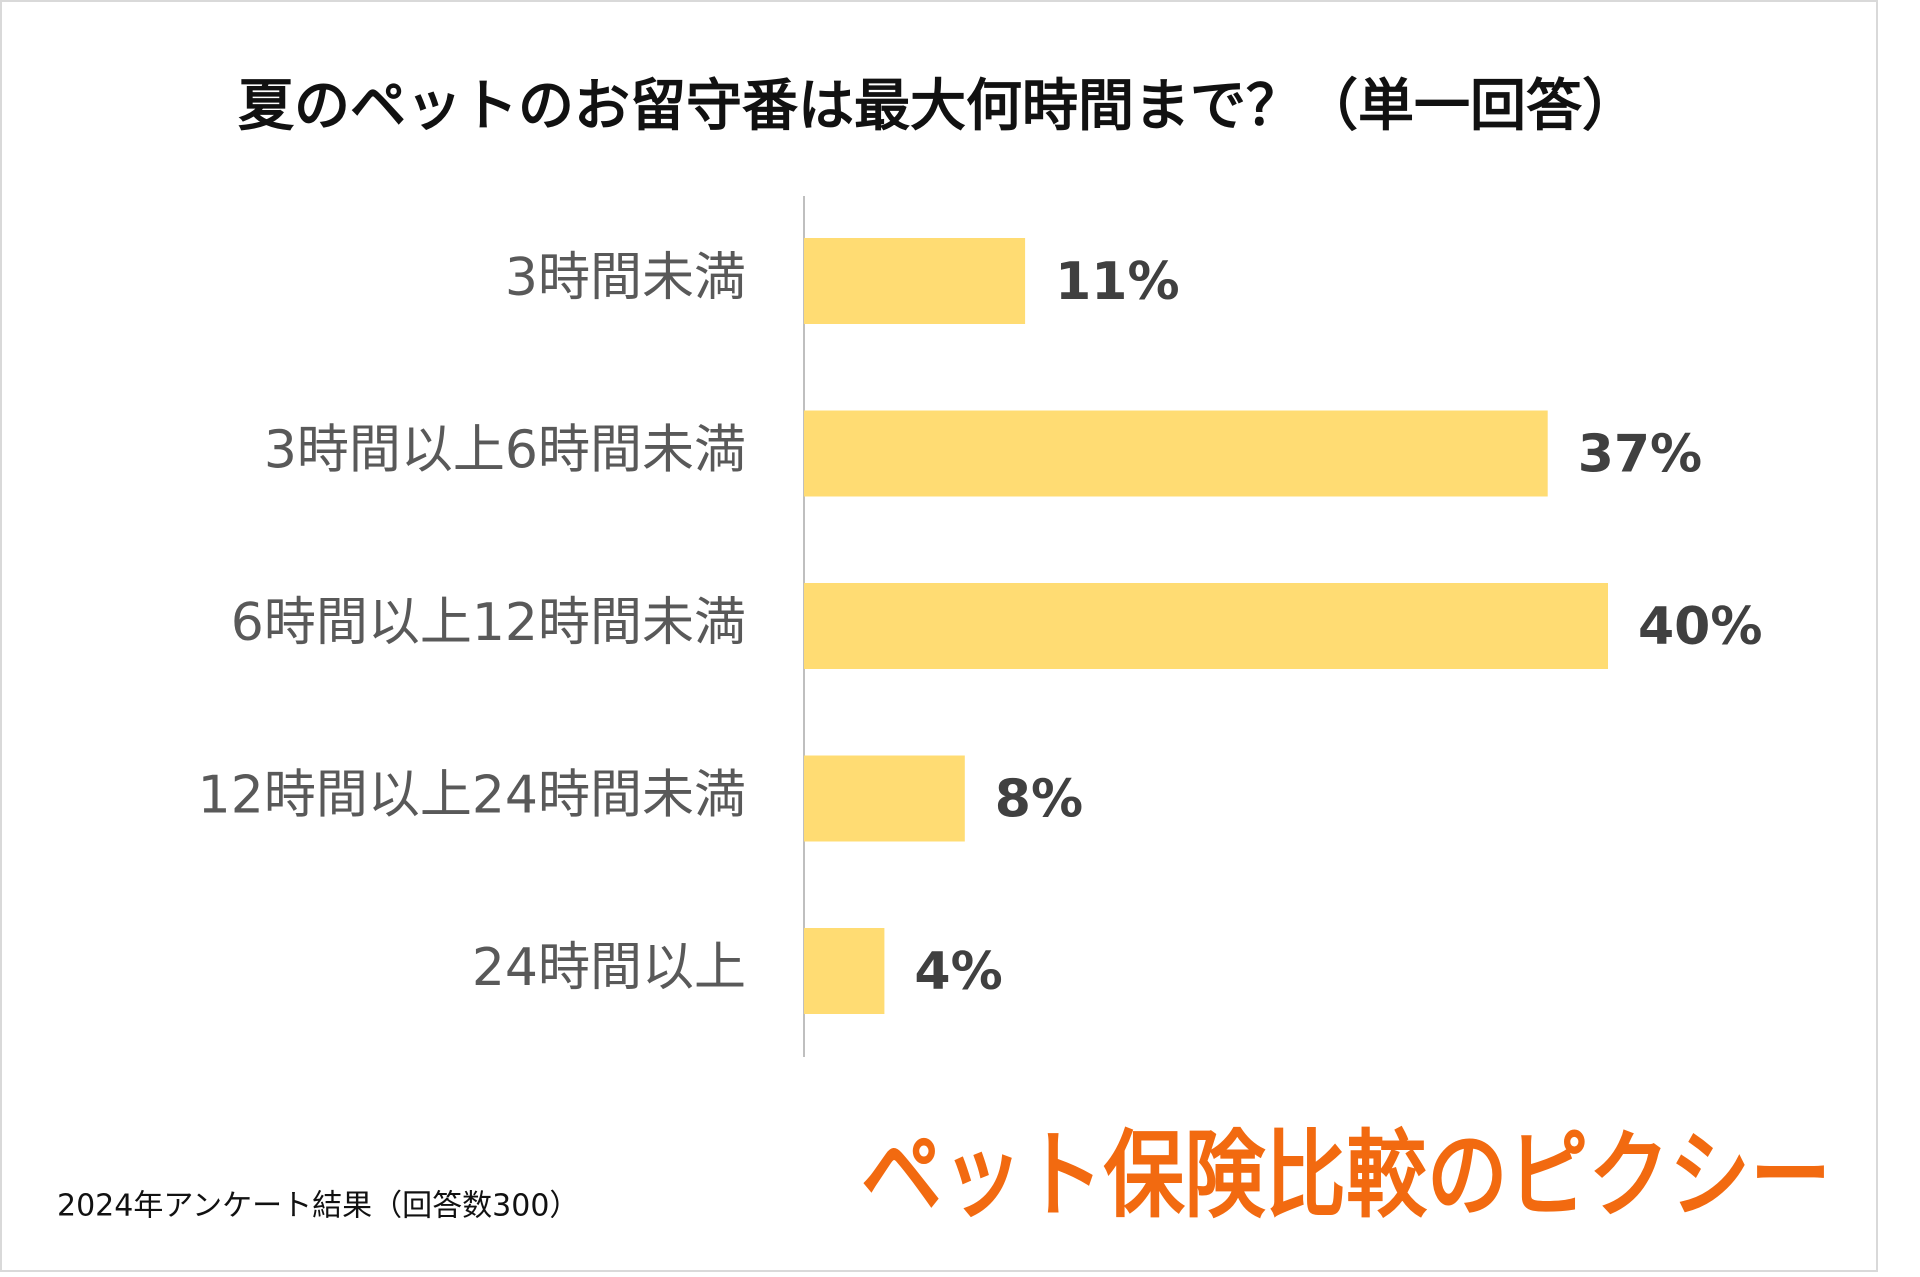 This screenshot has width=1920, height=1277. What do you see at coordinates (625, 278) in the screenshot?
I see `category-label: 3時間未満` at bounding box center [625, 278].